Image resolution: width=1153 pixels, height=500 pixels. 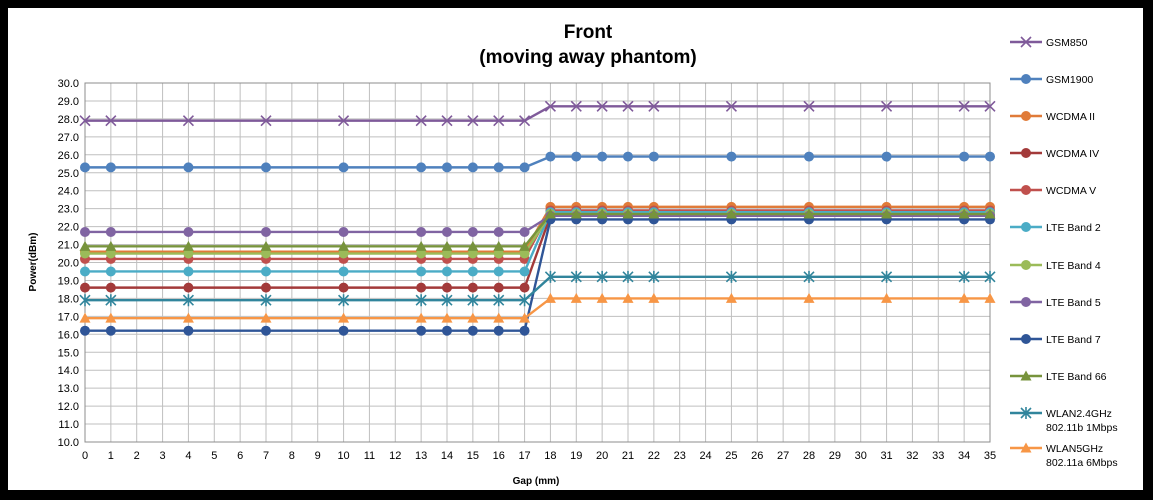 What do you see at coordinates (68, 425) in the screenshot?
I see `y-tick-label: 11.0` at bounding box center [68, 425].